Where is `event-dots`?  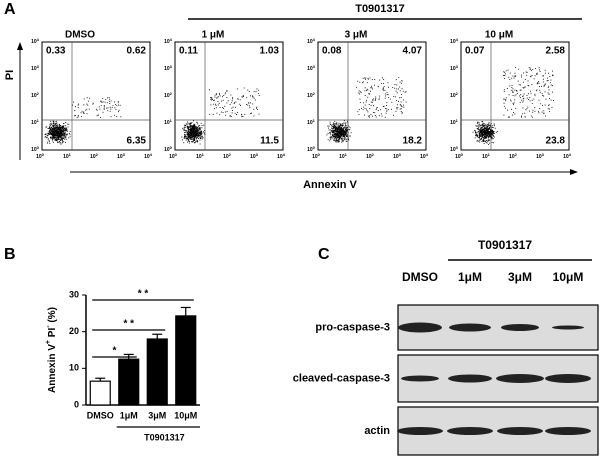
event-dots is located at coordinates (220, 116).